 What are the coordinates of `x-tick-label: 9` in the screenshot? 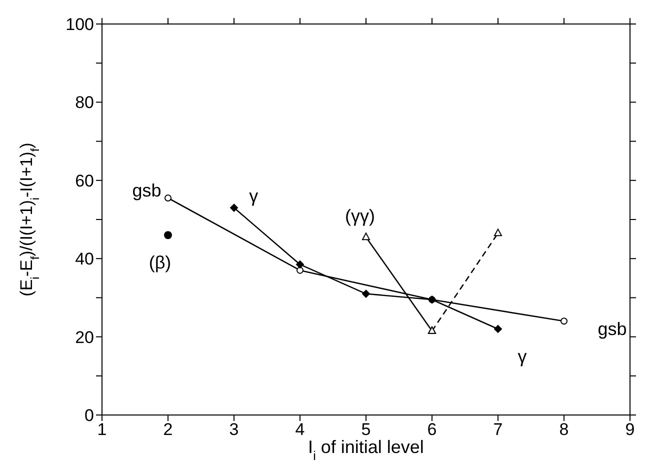 It's located at (630, 430).